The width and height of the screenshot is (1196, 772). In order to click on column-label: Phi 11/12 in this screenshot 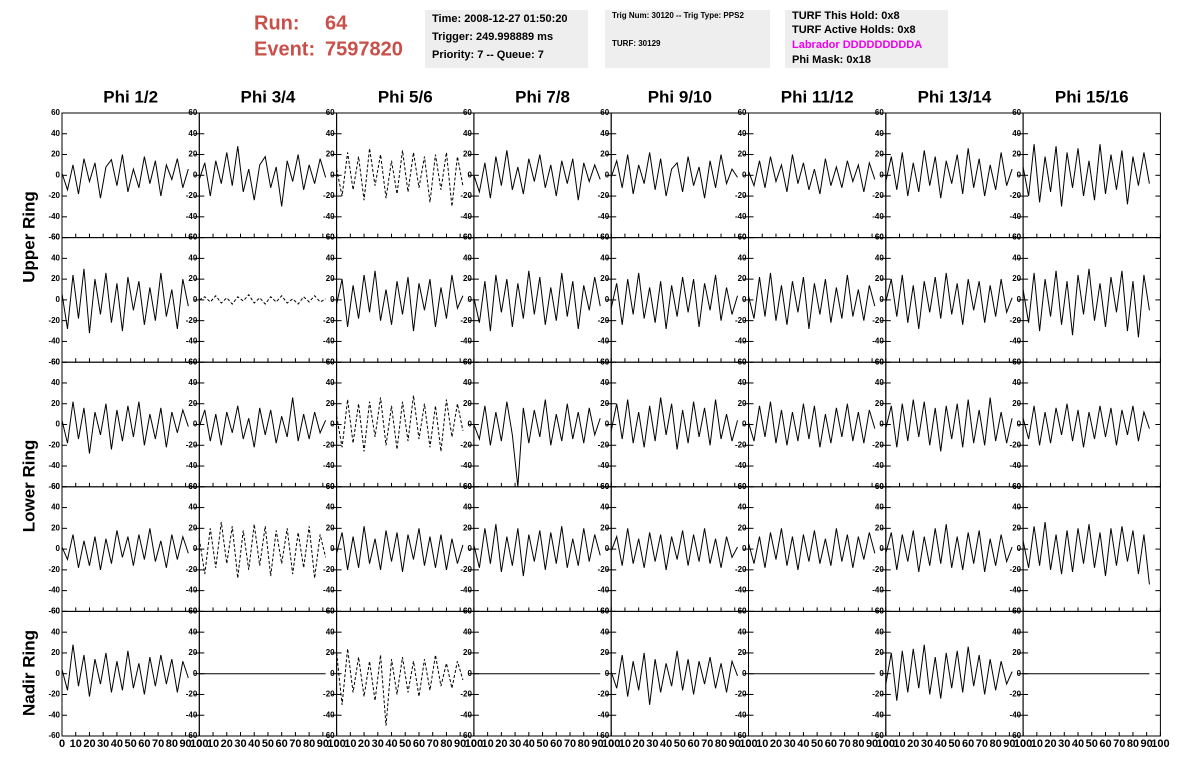, I will do `click(817, 96)`.